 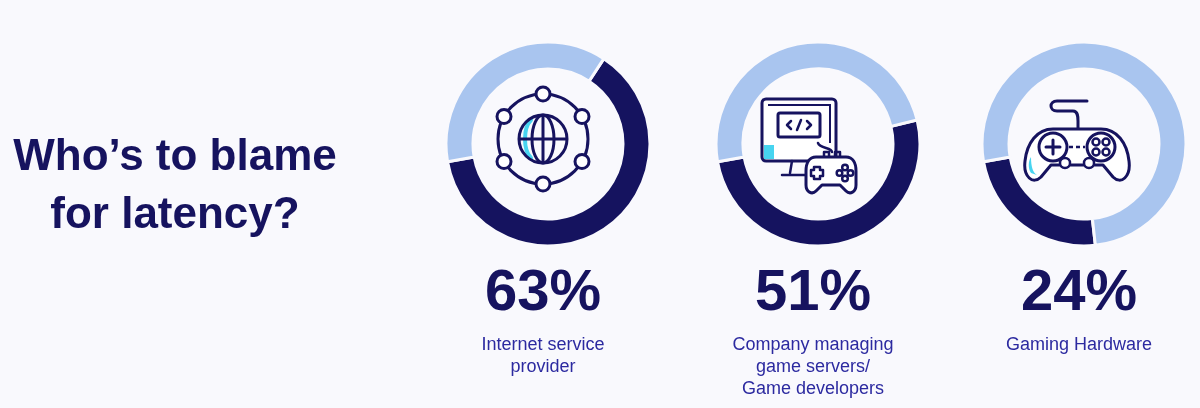 What do you see at coordinates (1084, 143) in the screenshot?
I see `donut-slice` at bounding box center [1084, 143].